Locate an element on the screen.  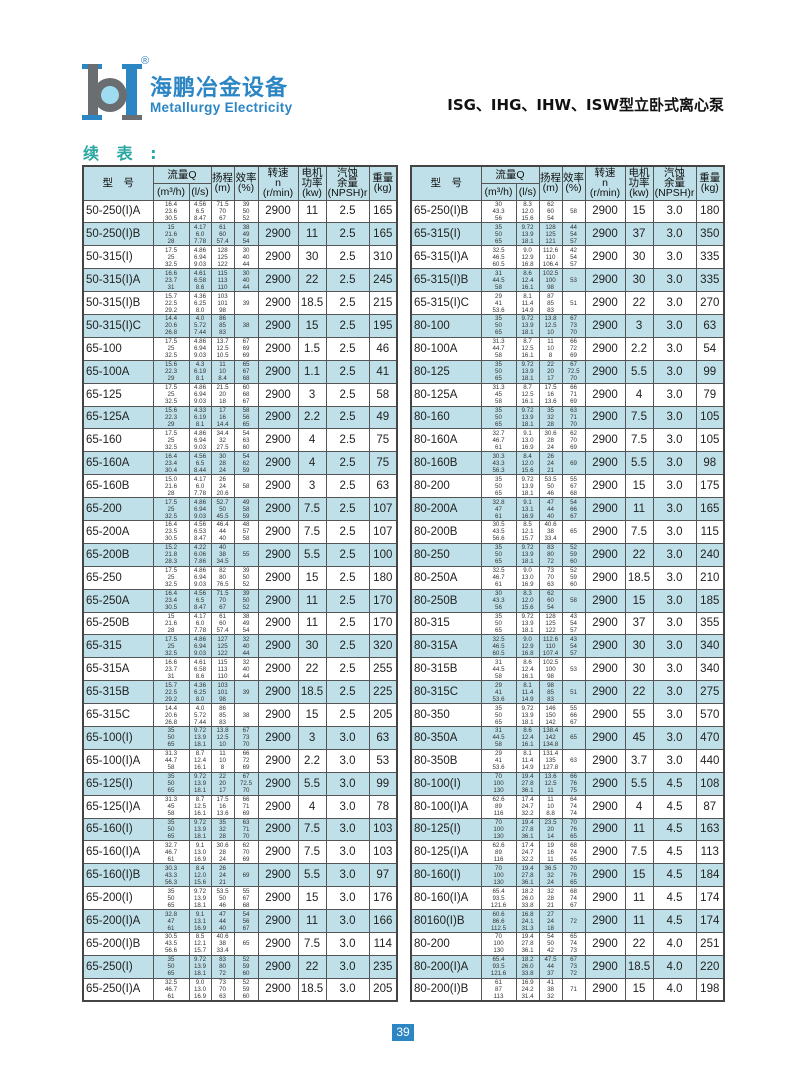
cell-efficiency: 43 54 57 is located at coordinates (573, 646).